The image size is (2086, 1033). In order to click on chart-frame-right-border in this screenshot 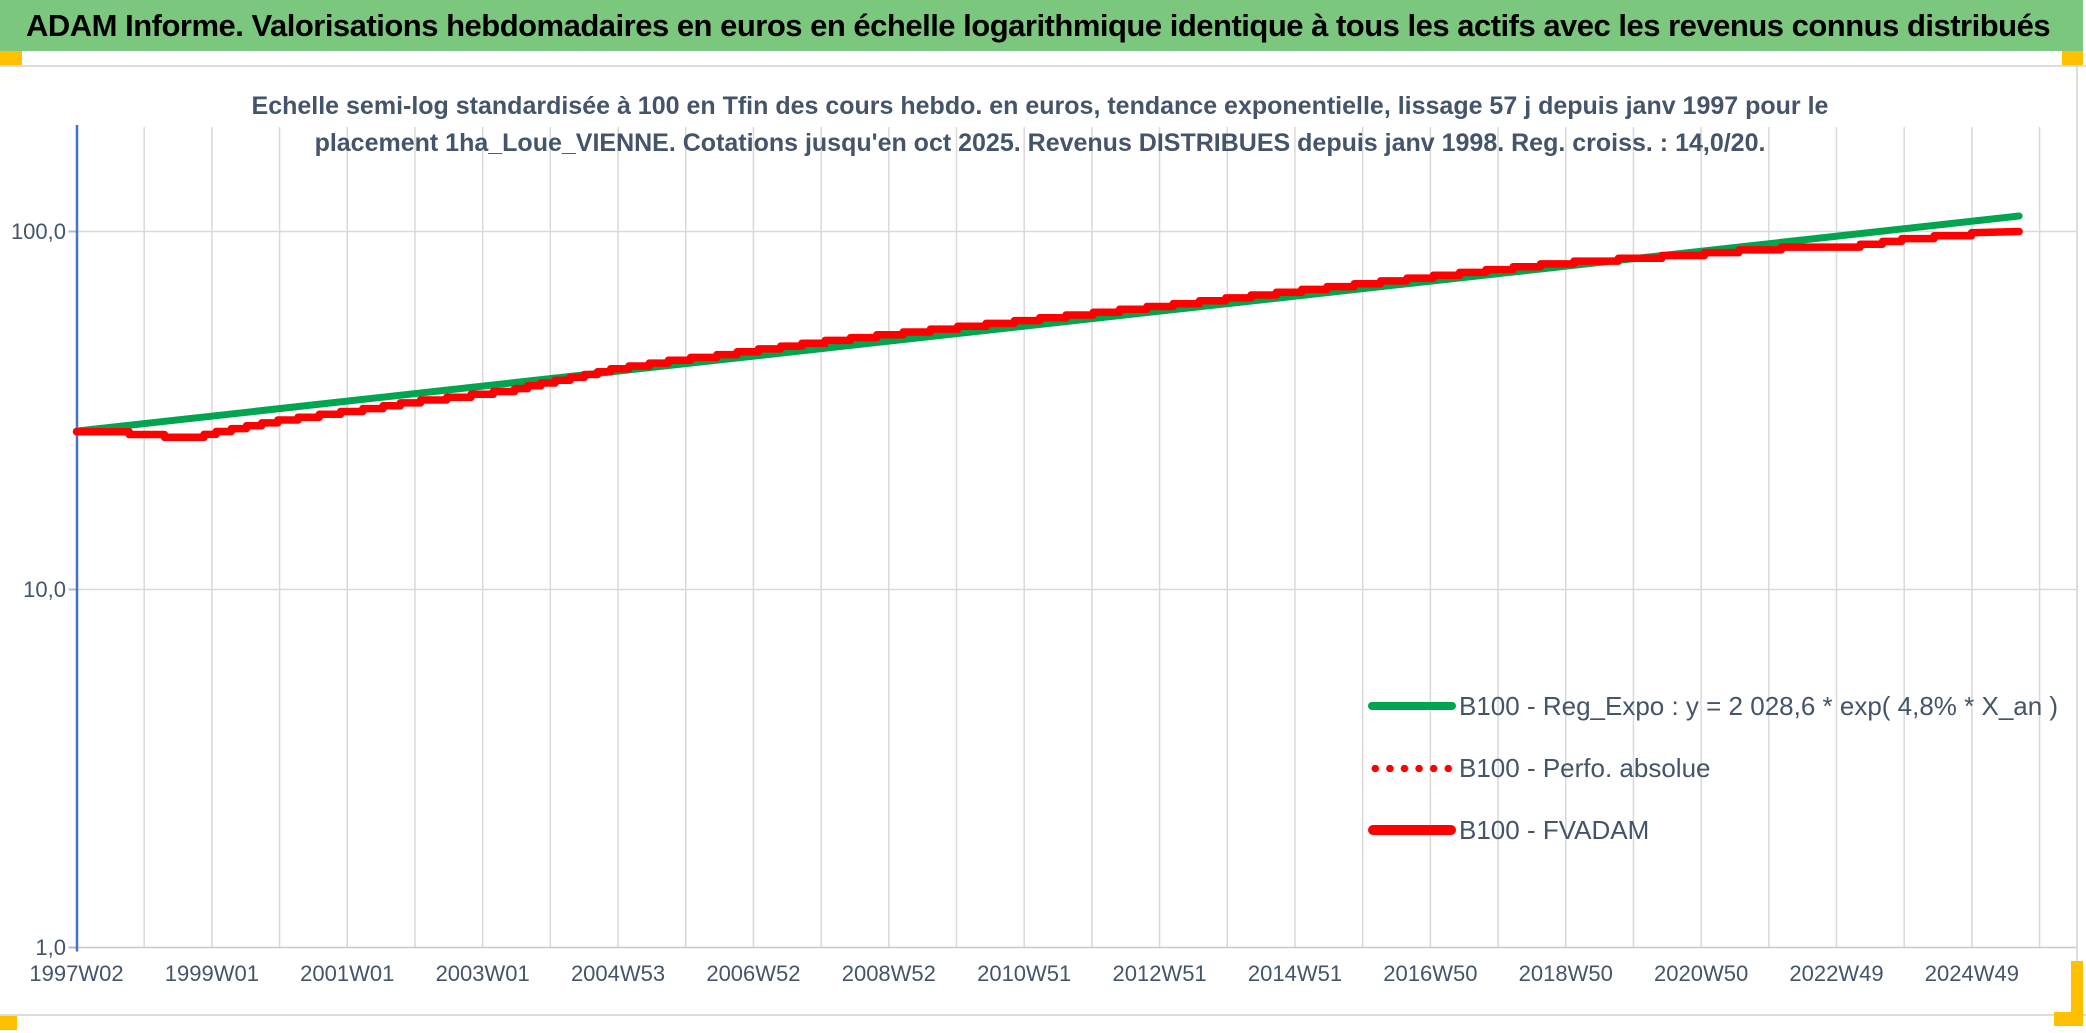, I will do `click(2077, 541)`.